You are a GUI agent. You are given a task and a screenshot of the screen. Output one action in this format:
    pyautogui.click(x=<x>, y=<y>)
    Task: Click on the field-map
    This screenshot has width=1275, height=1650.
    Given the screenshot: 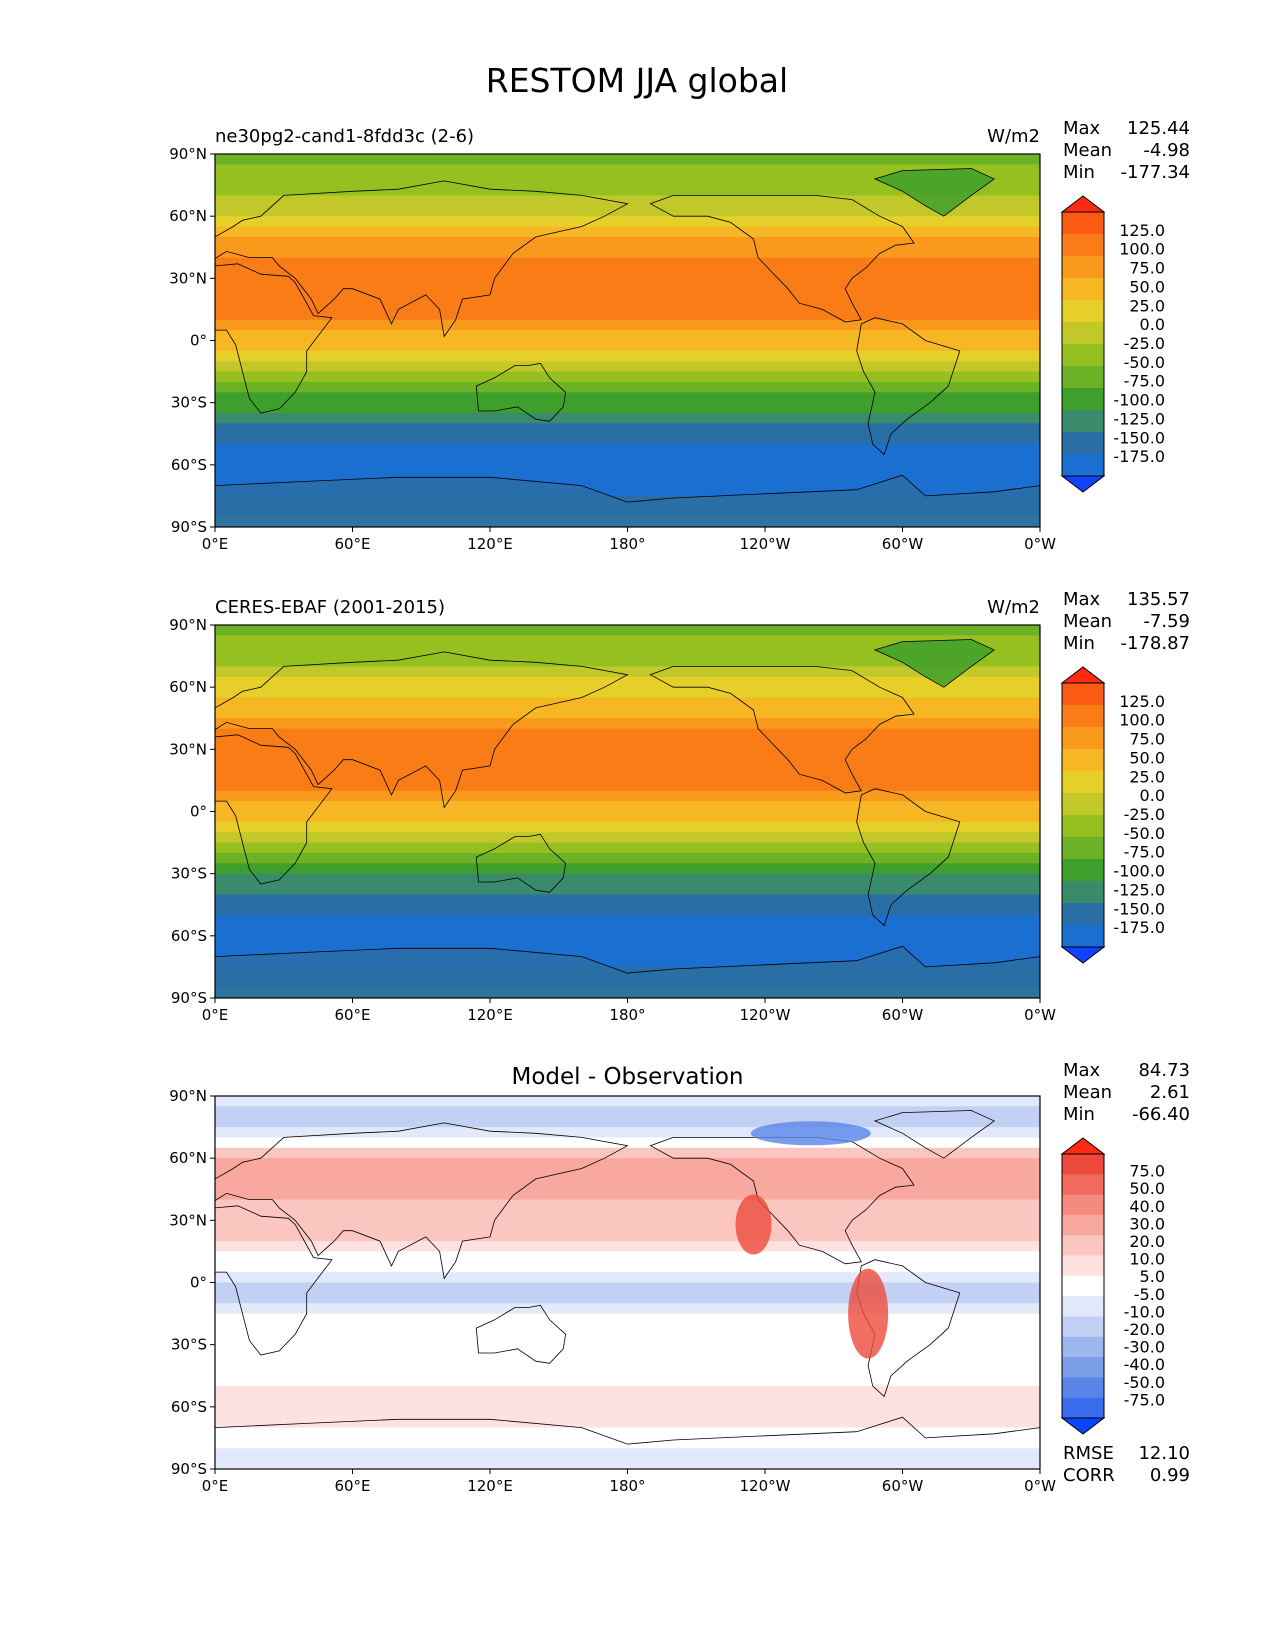 What is the action you would take?
    pyautogui.click(x=627, y=811)
    